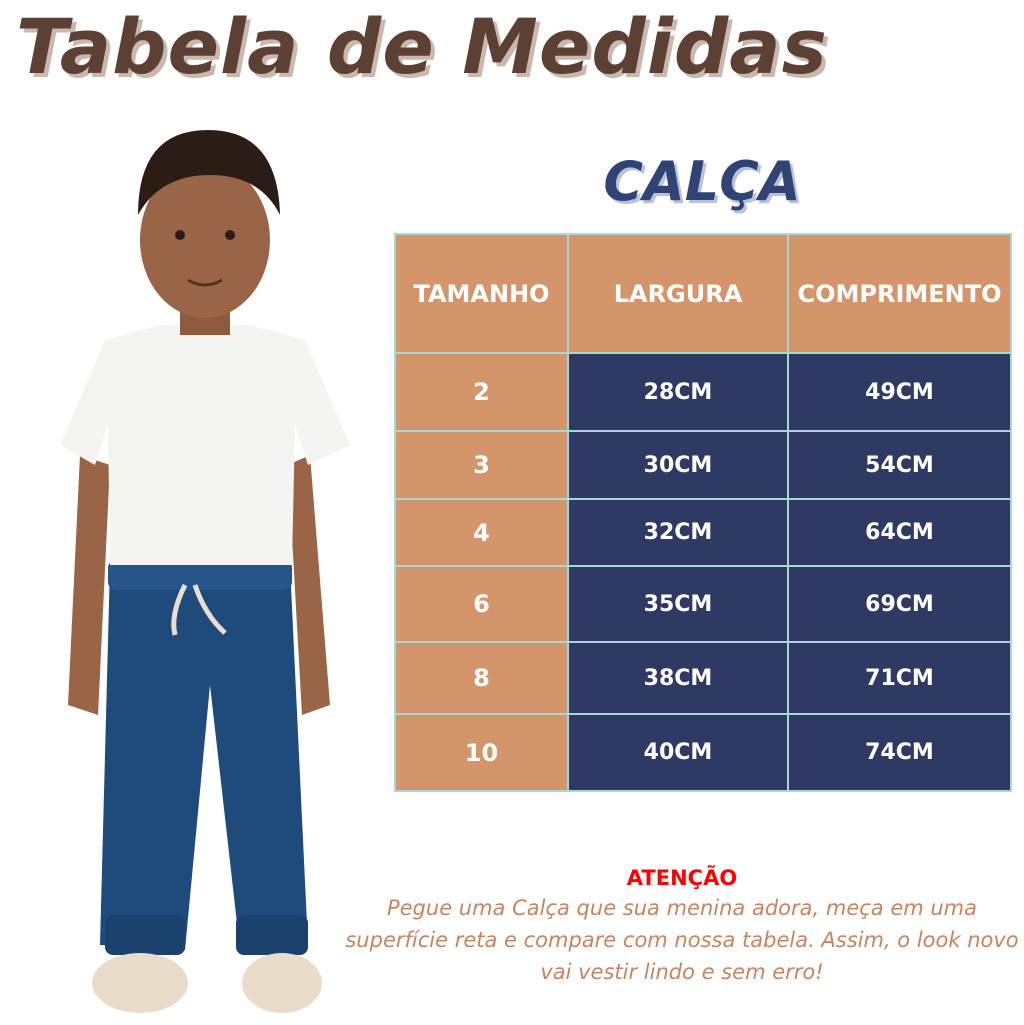  What do you see at coordinates (481, 604) in the screenshot?
I see `size-cell: 6` at bounding box center [481, 604].